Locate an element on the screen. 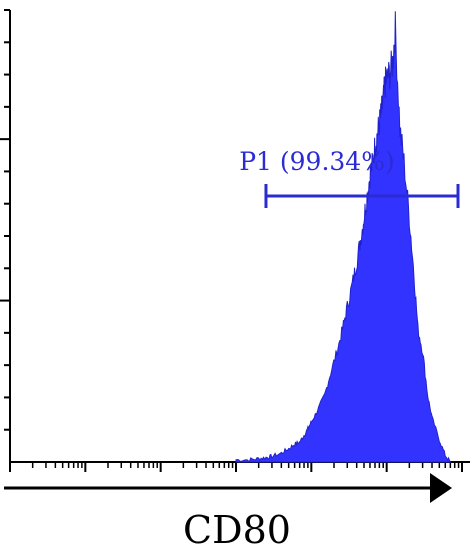 Image resolution: width=474 pixels, height=550 pixels. x-axis is located at coordinates (239, 466).